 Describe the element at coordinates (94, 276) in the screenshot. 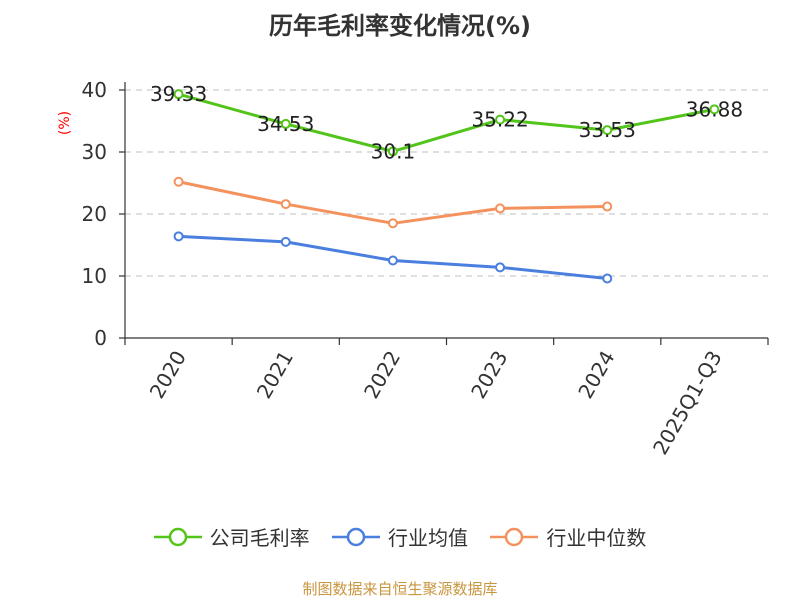

I see `y-tick-label: 10` at that location.